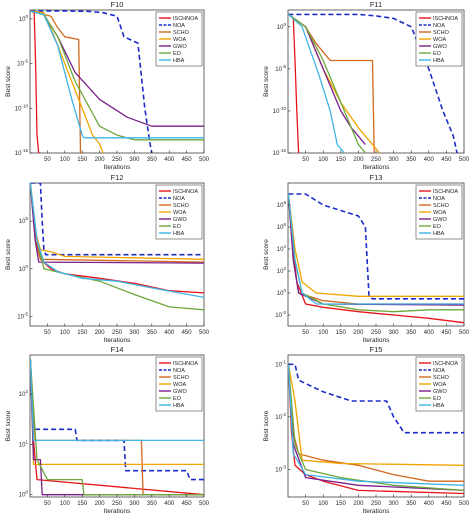  Describe the element at coordinates (280, 314) in the screenshot. I see `y-tick-label: 10⁻²` at that location.